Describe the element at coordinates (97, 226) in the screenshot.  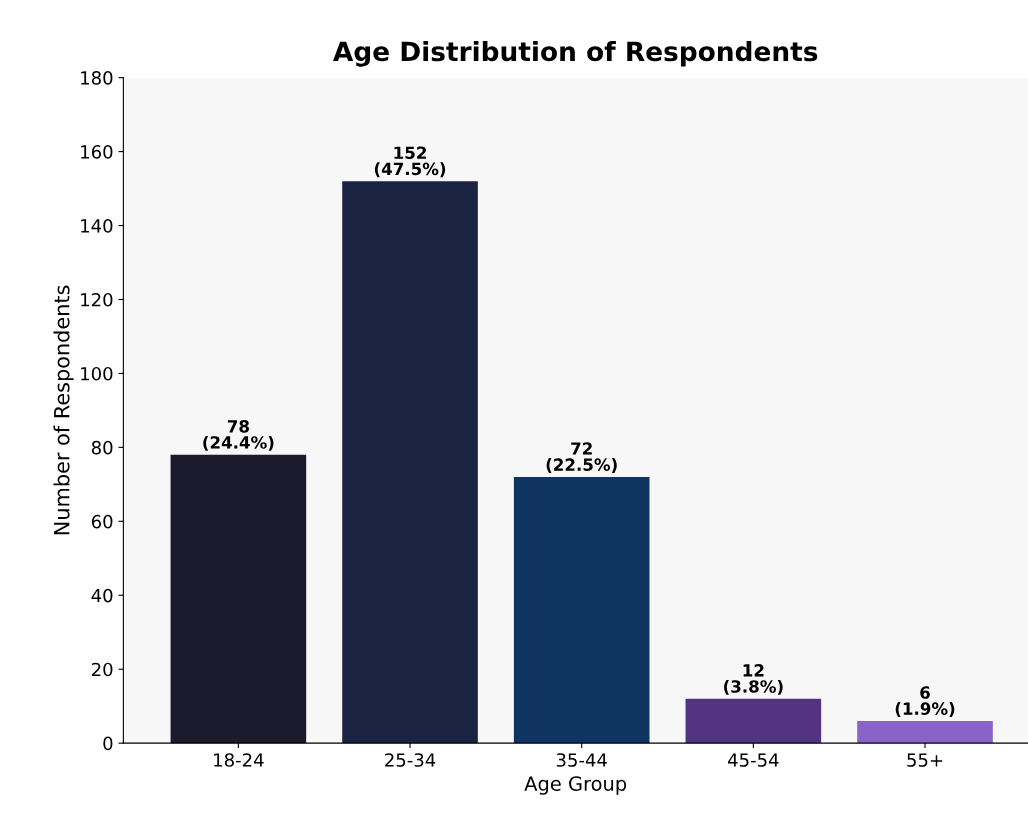
I see `y-tick-label: 140` at that location.